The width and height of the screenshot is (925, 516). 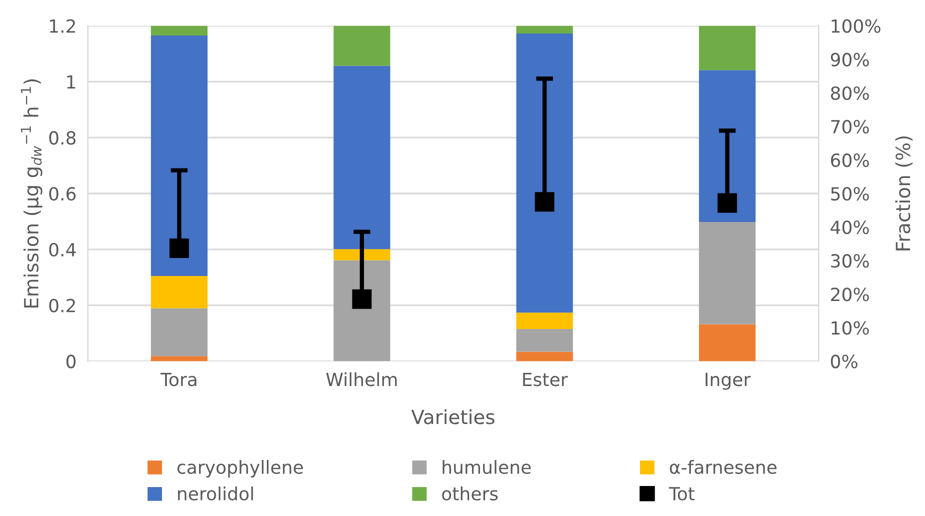 What do you see at coordinates (62, 138) in the screenshot?
I see `y-tick-label: 0.8` at bounding box center [62, 138].